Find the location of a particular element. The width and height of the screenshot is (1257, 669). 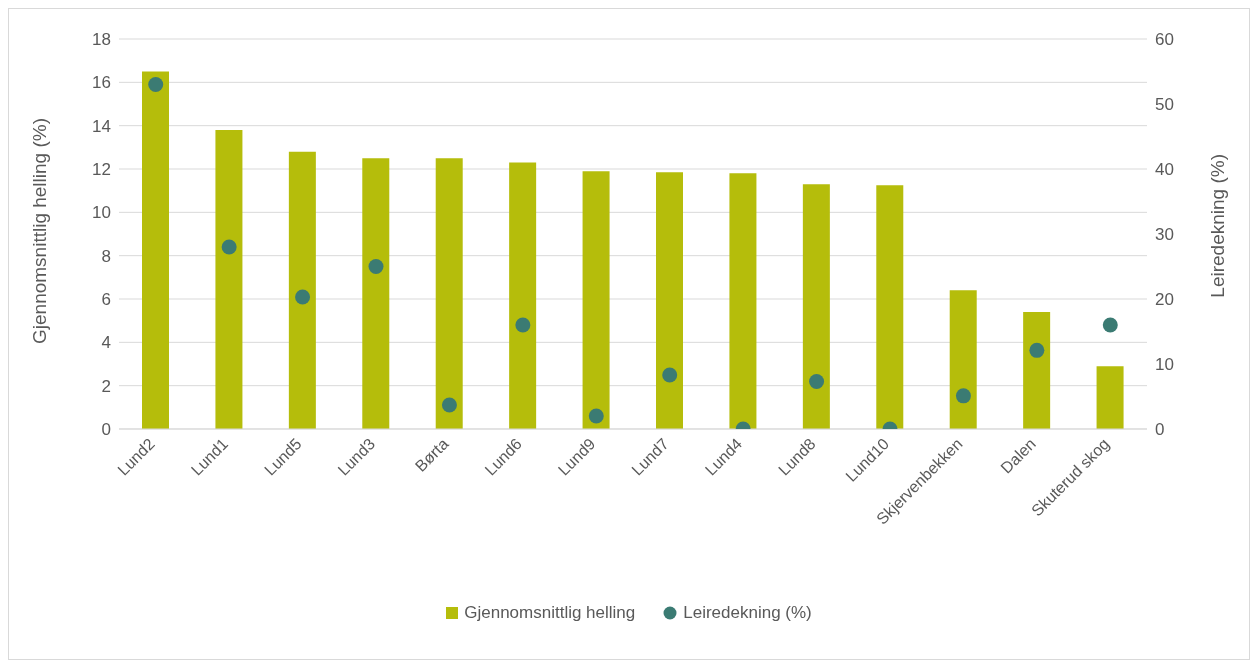

y-axis-title: Gjennomsnittlig helling (%) is located at coordinates (39, 231).